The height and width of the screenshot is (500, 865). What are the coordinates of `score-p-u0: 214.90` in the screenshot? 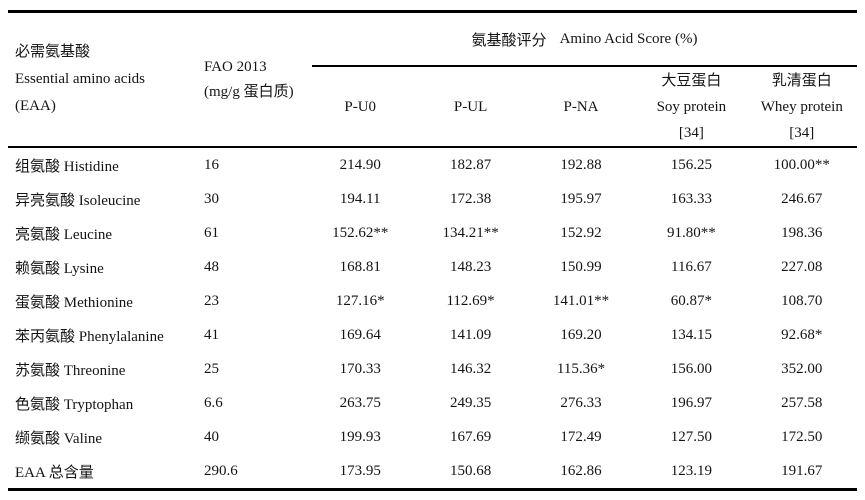 It's located at (360, 164).